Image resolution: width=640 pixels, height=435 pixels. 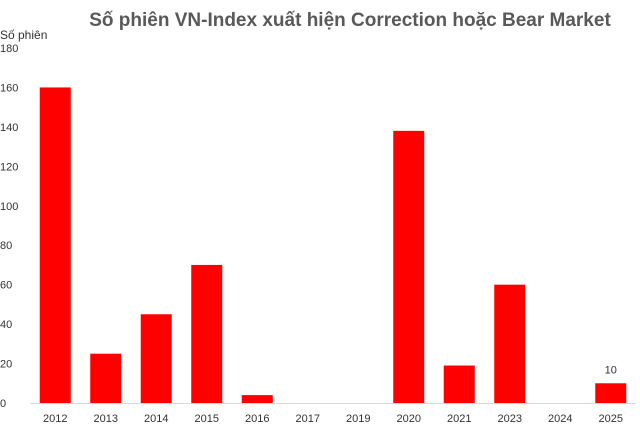 What do you see at coordinates (55, 419) in the screenshot?
I see `x-tick-label: 2012` at bounding box center [55, 419].